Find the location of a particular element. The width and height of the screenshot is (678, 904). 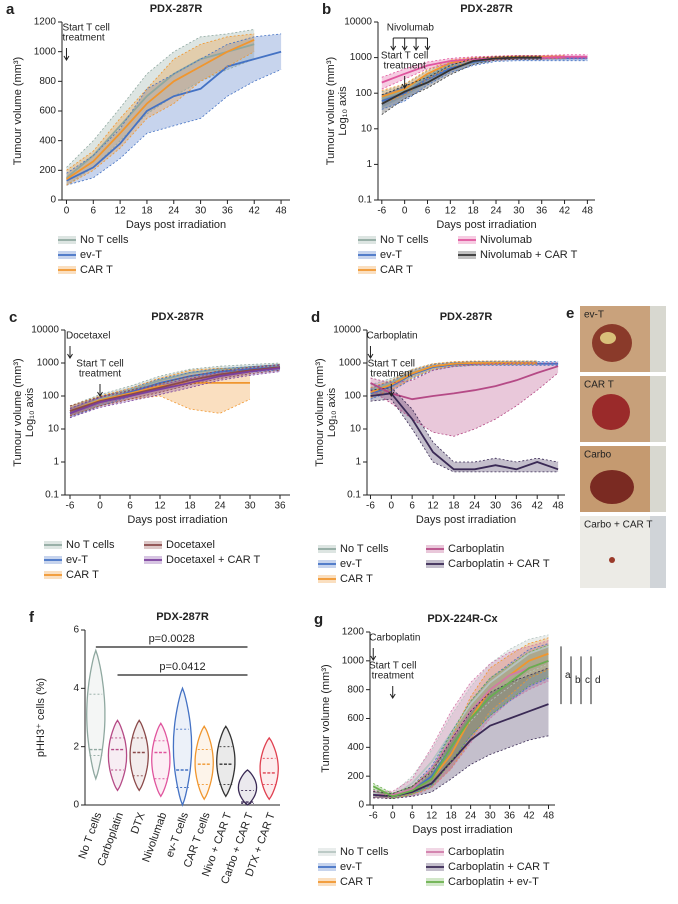

x-tick-label: DTX is located at coordinates (138, 822).